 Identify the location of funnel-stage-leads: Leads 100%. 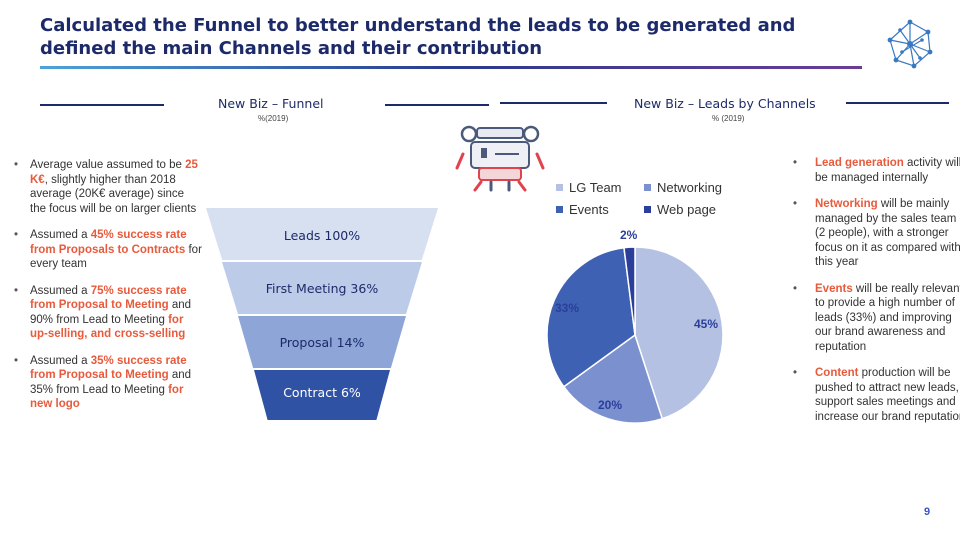
(322, 234).